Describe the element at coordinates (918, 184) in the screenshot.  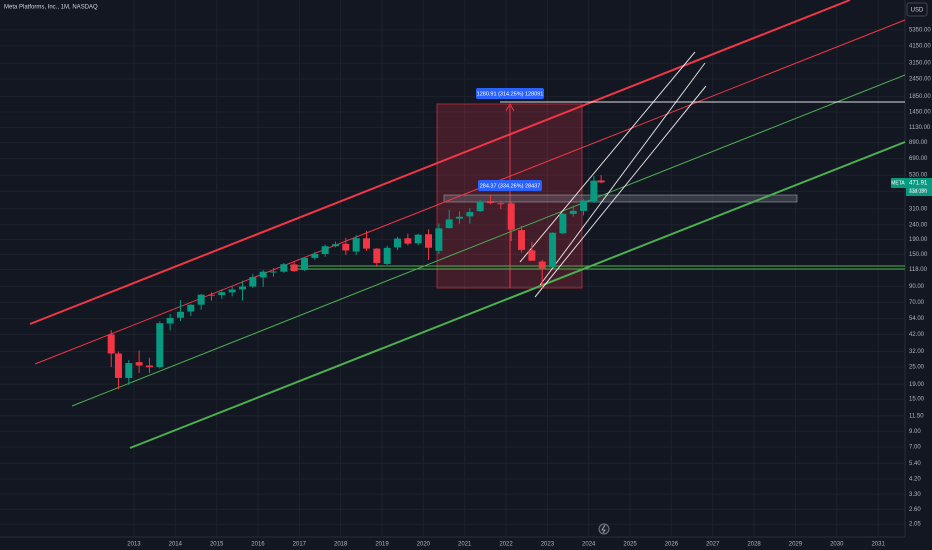
I see `last-price: 471.91` at that location.